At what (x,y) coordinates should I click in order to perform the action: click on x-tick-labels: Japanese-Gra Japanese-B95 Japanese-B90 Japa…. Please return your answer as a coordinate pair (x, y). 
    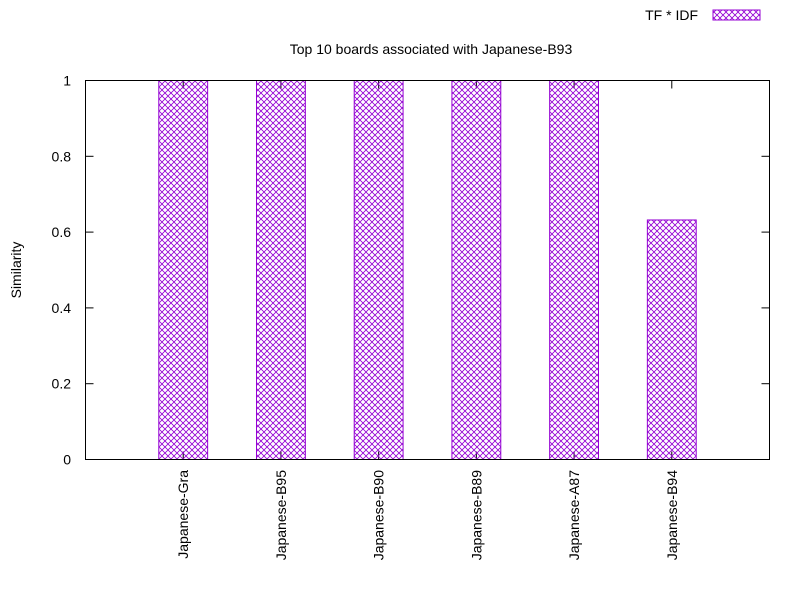
    Looking at the image, I should click on (427, 515).